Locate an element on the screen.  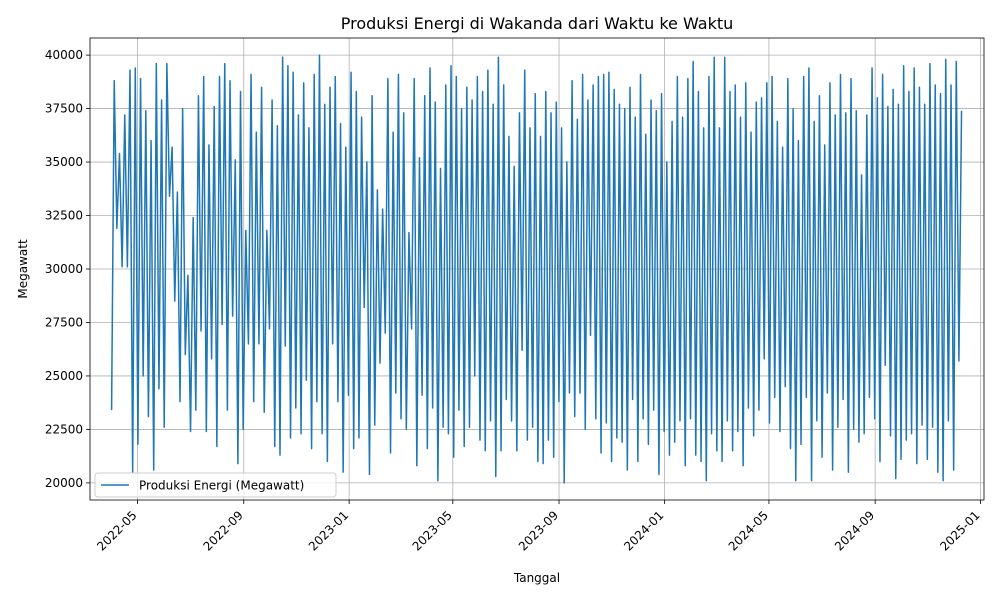
y-tick-label: 40000 is located at coordinates (64, 55).